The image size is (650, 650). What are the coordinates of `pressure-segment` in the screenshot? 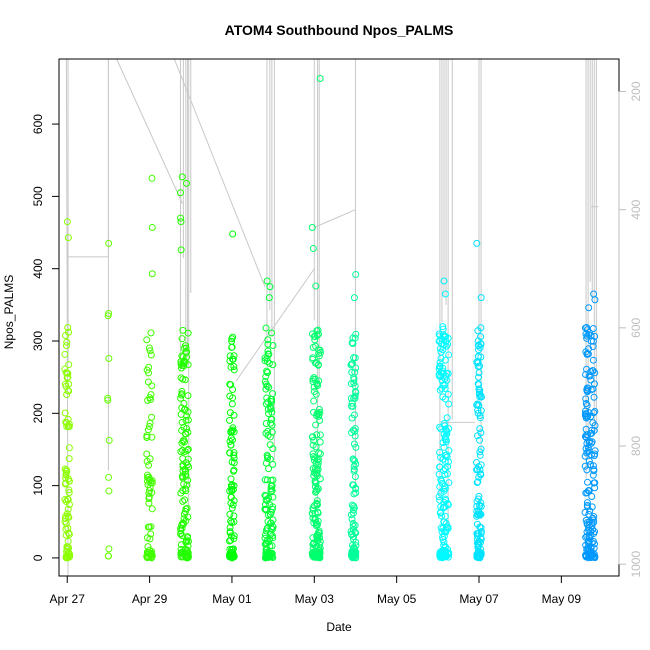 It's located at (149, 131).